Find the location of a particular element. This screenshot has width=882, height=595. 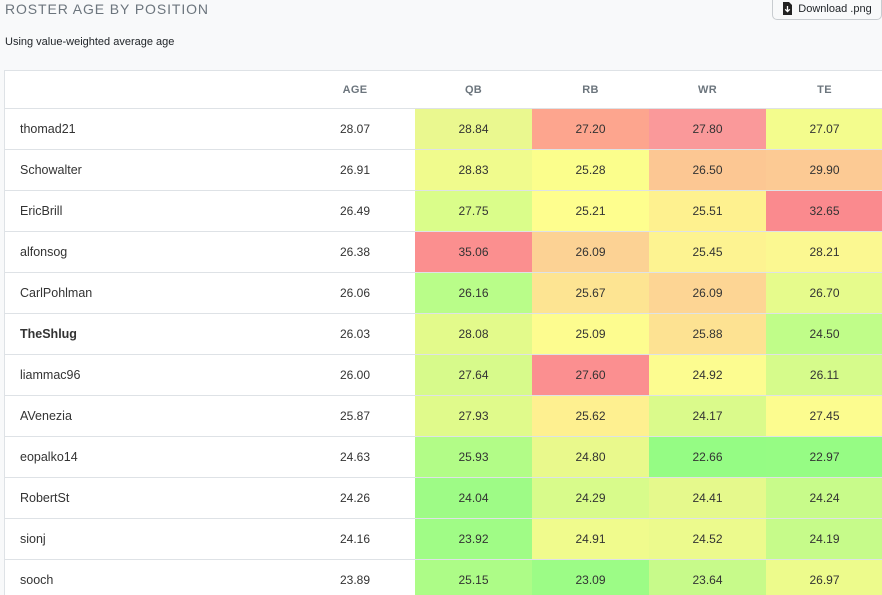

qb-age-cell: 24.04 is located at coordinates (473, 498).